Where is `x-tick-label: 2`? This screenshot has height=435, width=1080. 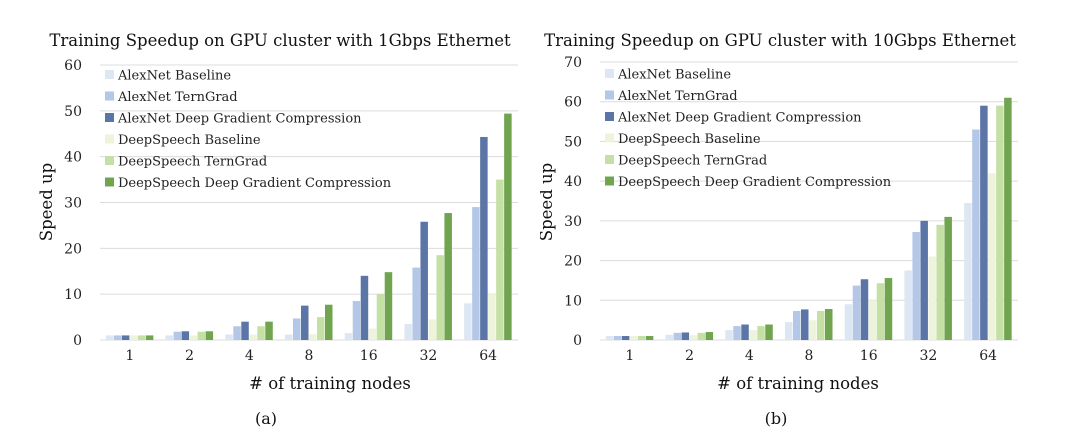
x-tick-label: 2 is located at coordinates (189, 356).